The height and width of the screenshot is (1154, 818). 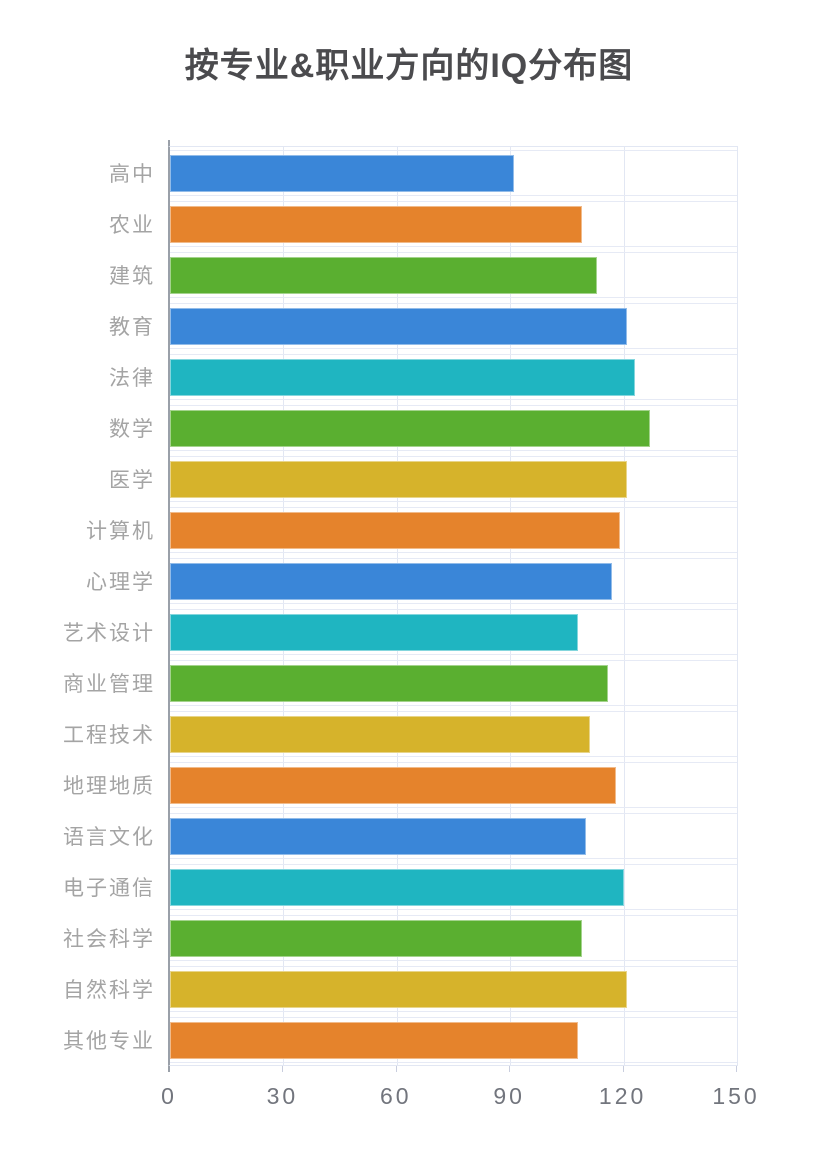 I want to click on category-label: 农业, so click(x=132, y=225).